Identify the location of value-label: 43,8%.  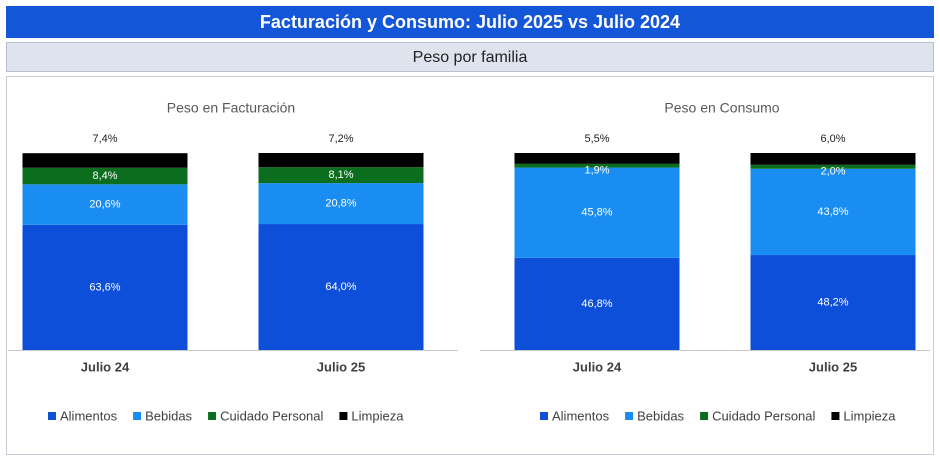
(832, 212).